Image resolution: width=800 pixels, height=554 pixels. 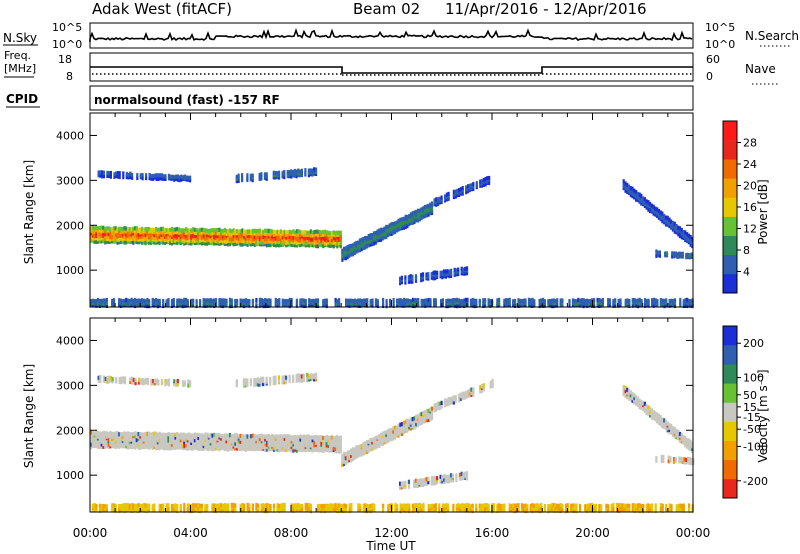 I want to click on colorbar-cell, so click(x=730, y=169).